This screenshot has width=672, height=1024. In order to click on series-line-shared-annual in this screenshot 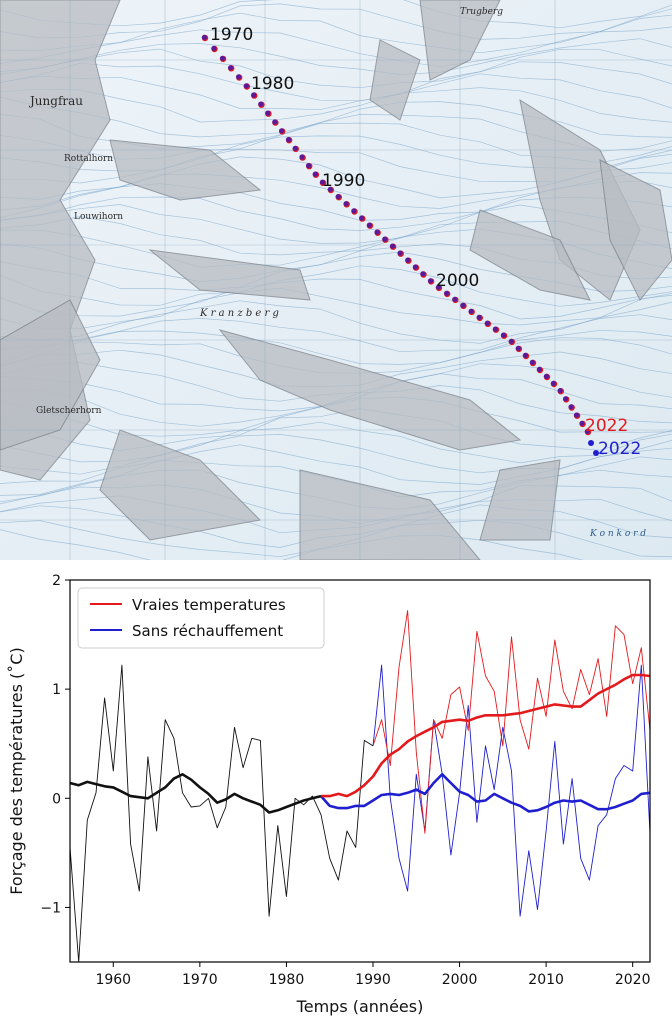, I will do `click(222, 813)`.